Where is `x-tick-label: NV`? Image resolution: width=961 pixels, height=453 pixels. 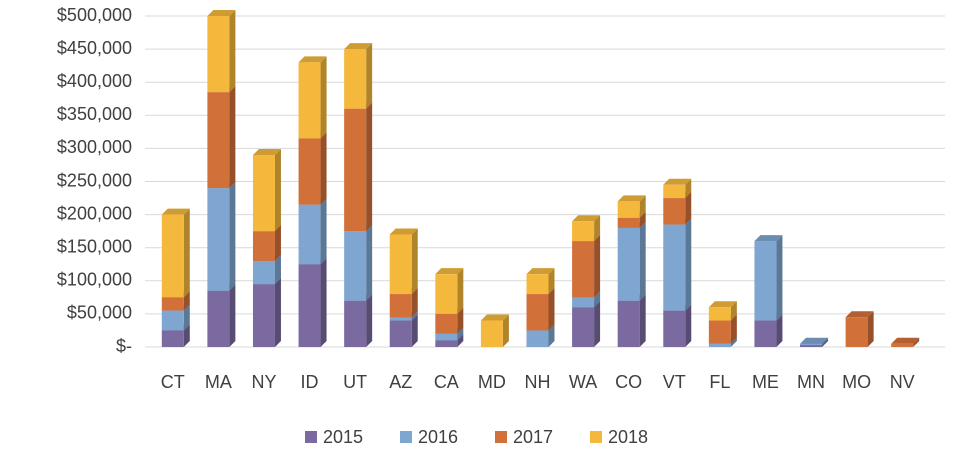 x-tick-label: NV is located at coordinates (902, 382).